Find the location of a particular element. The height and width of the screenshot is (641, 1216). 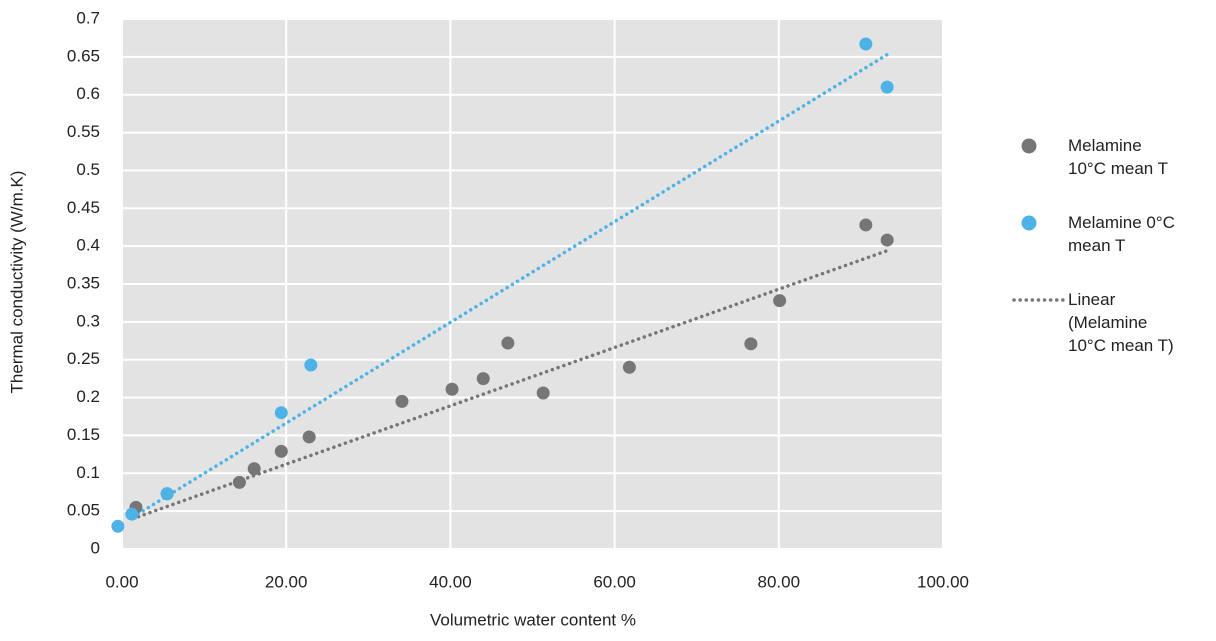

legend-entry: Melamine 10°C mean T is located at coordinates (1095, 157).